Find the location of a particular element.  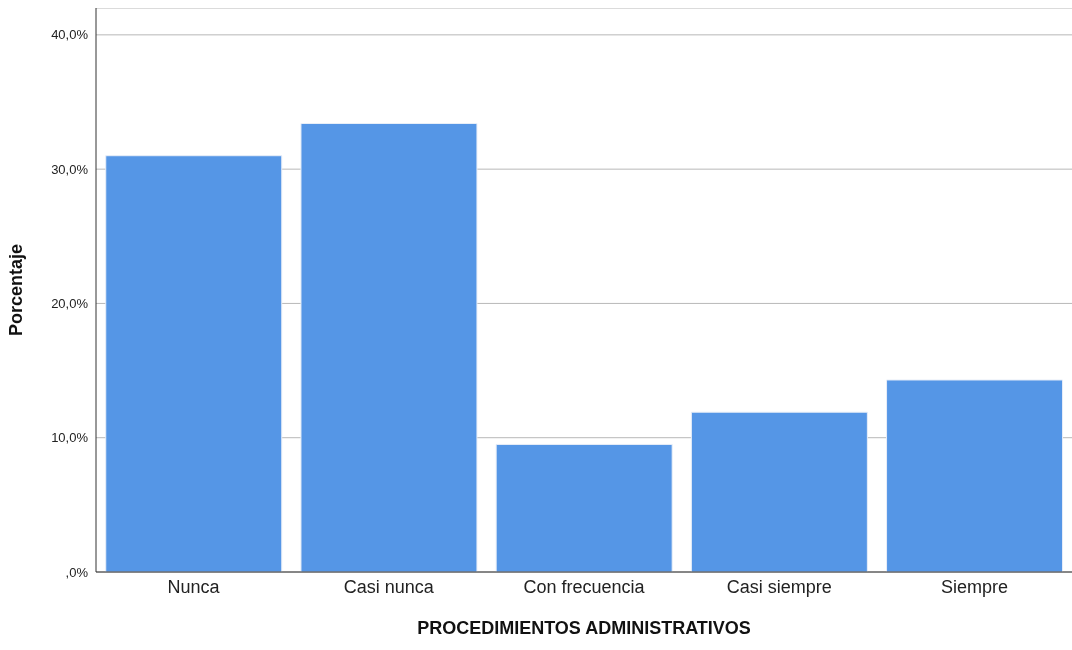

y-tick-label: 40,0% is located at coordinates (70, 35).